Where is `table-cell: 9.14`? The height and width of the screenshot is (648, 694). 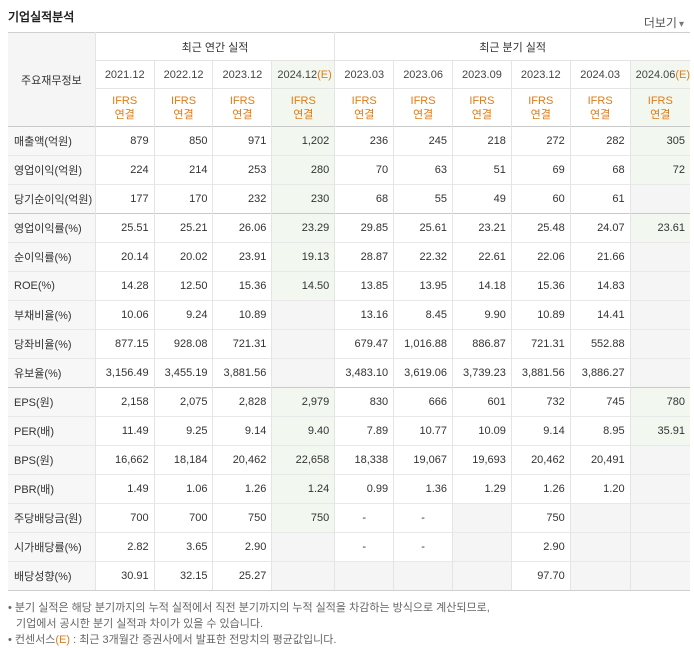 table-cell: 9.14 is located at coordinates (242, 431).